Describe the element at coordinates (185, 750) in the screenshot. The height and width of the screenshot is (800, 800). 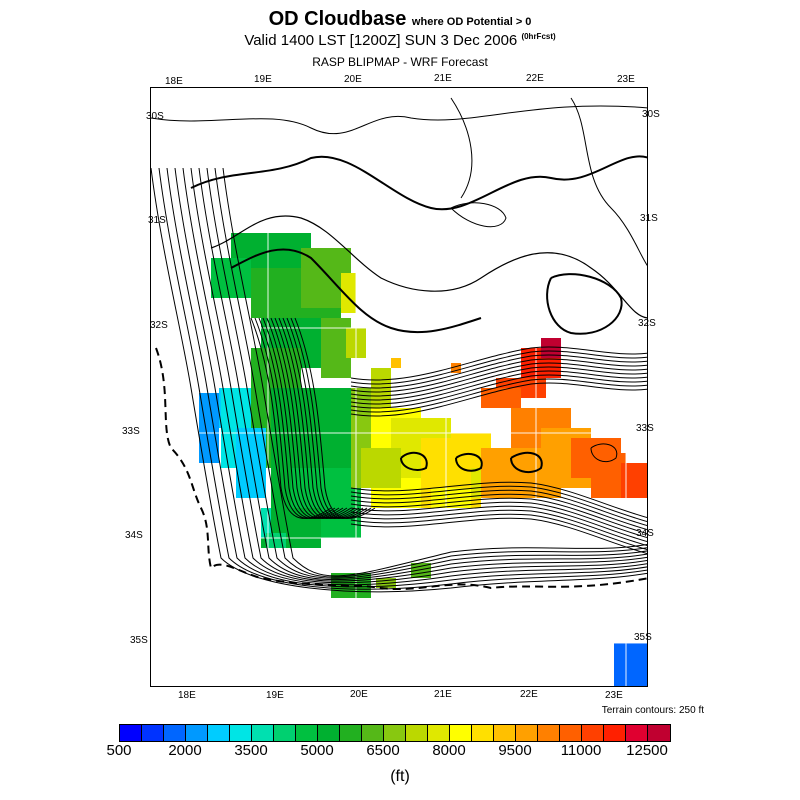
I see `colorbar-label: 2000` at that location.